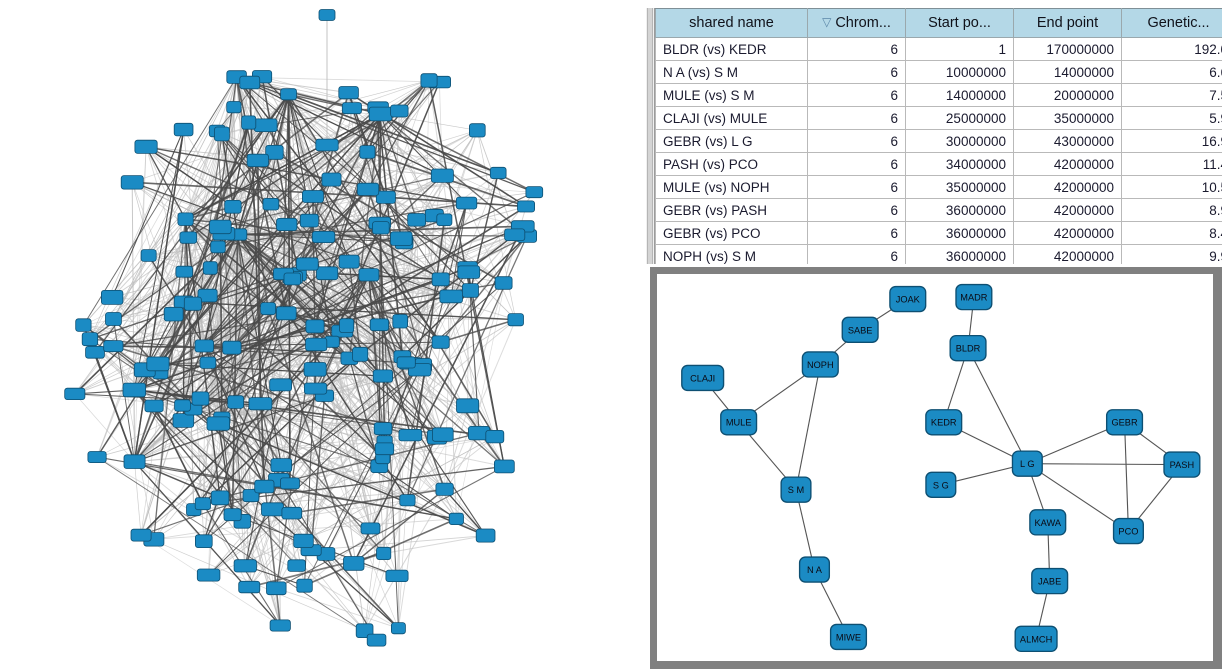 The height and width of the screenshot is (669, 1222). What do you see at coordinates (1067, 49) in the screenshot?
I see `cell-end_point: 170000000` at bounding box center [1067, 49].